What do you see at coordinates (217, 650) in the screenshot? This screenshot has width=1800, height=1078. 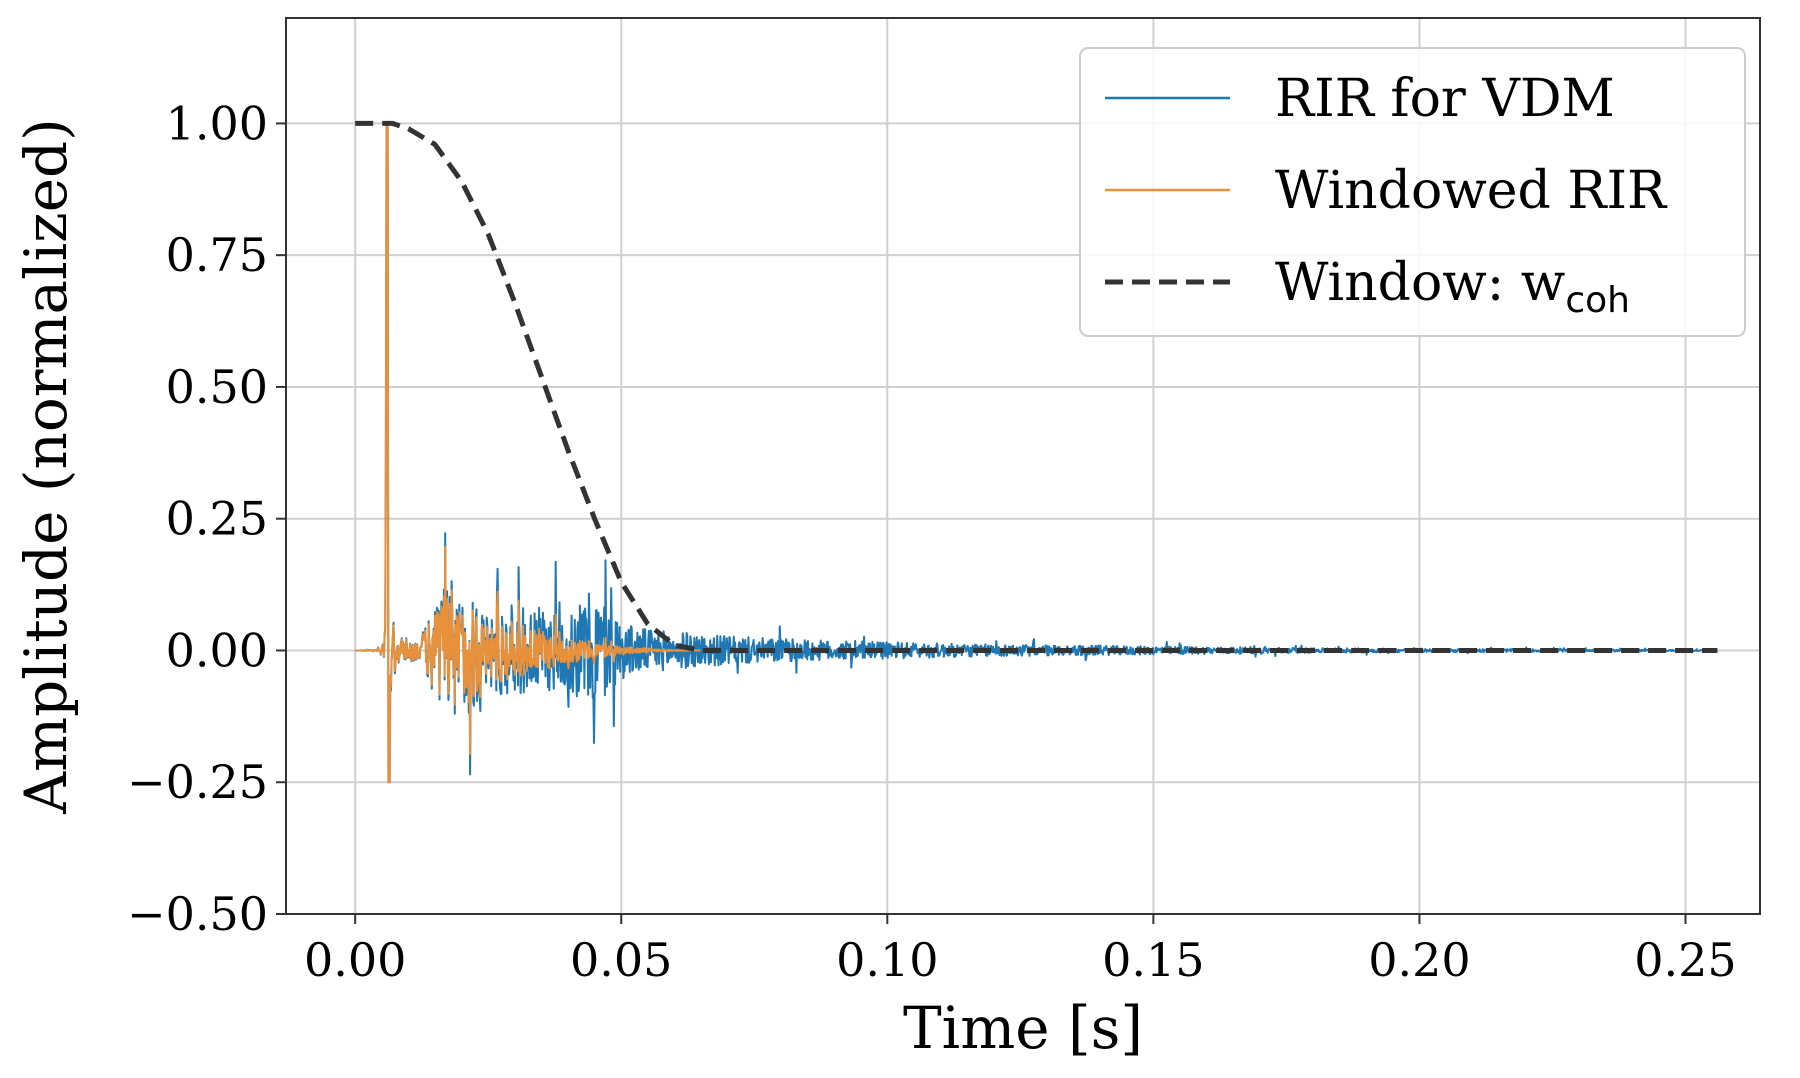 I see `y-tick-label: 0.00` at bounding box center [217, 650].